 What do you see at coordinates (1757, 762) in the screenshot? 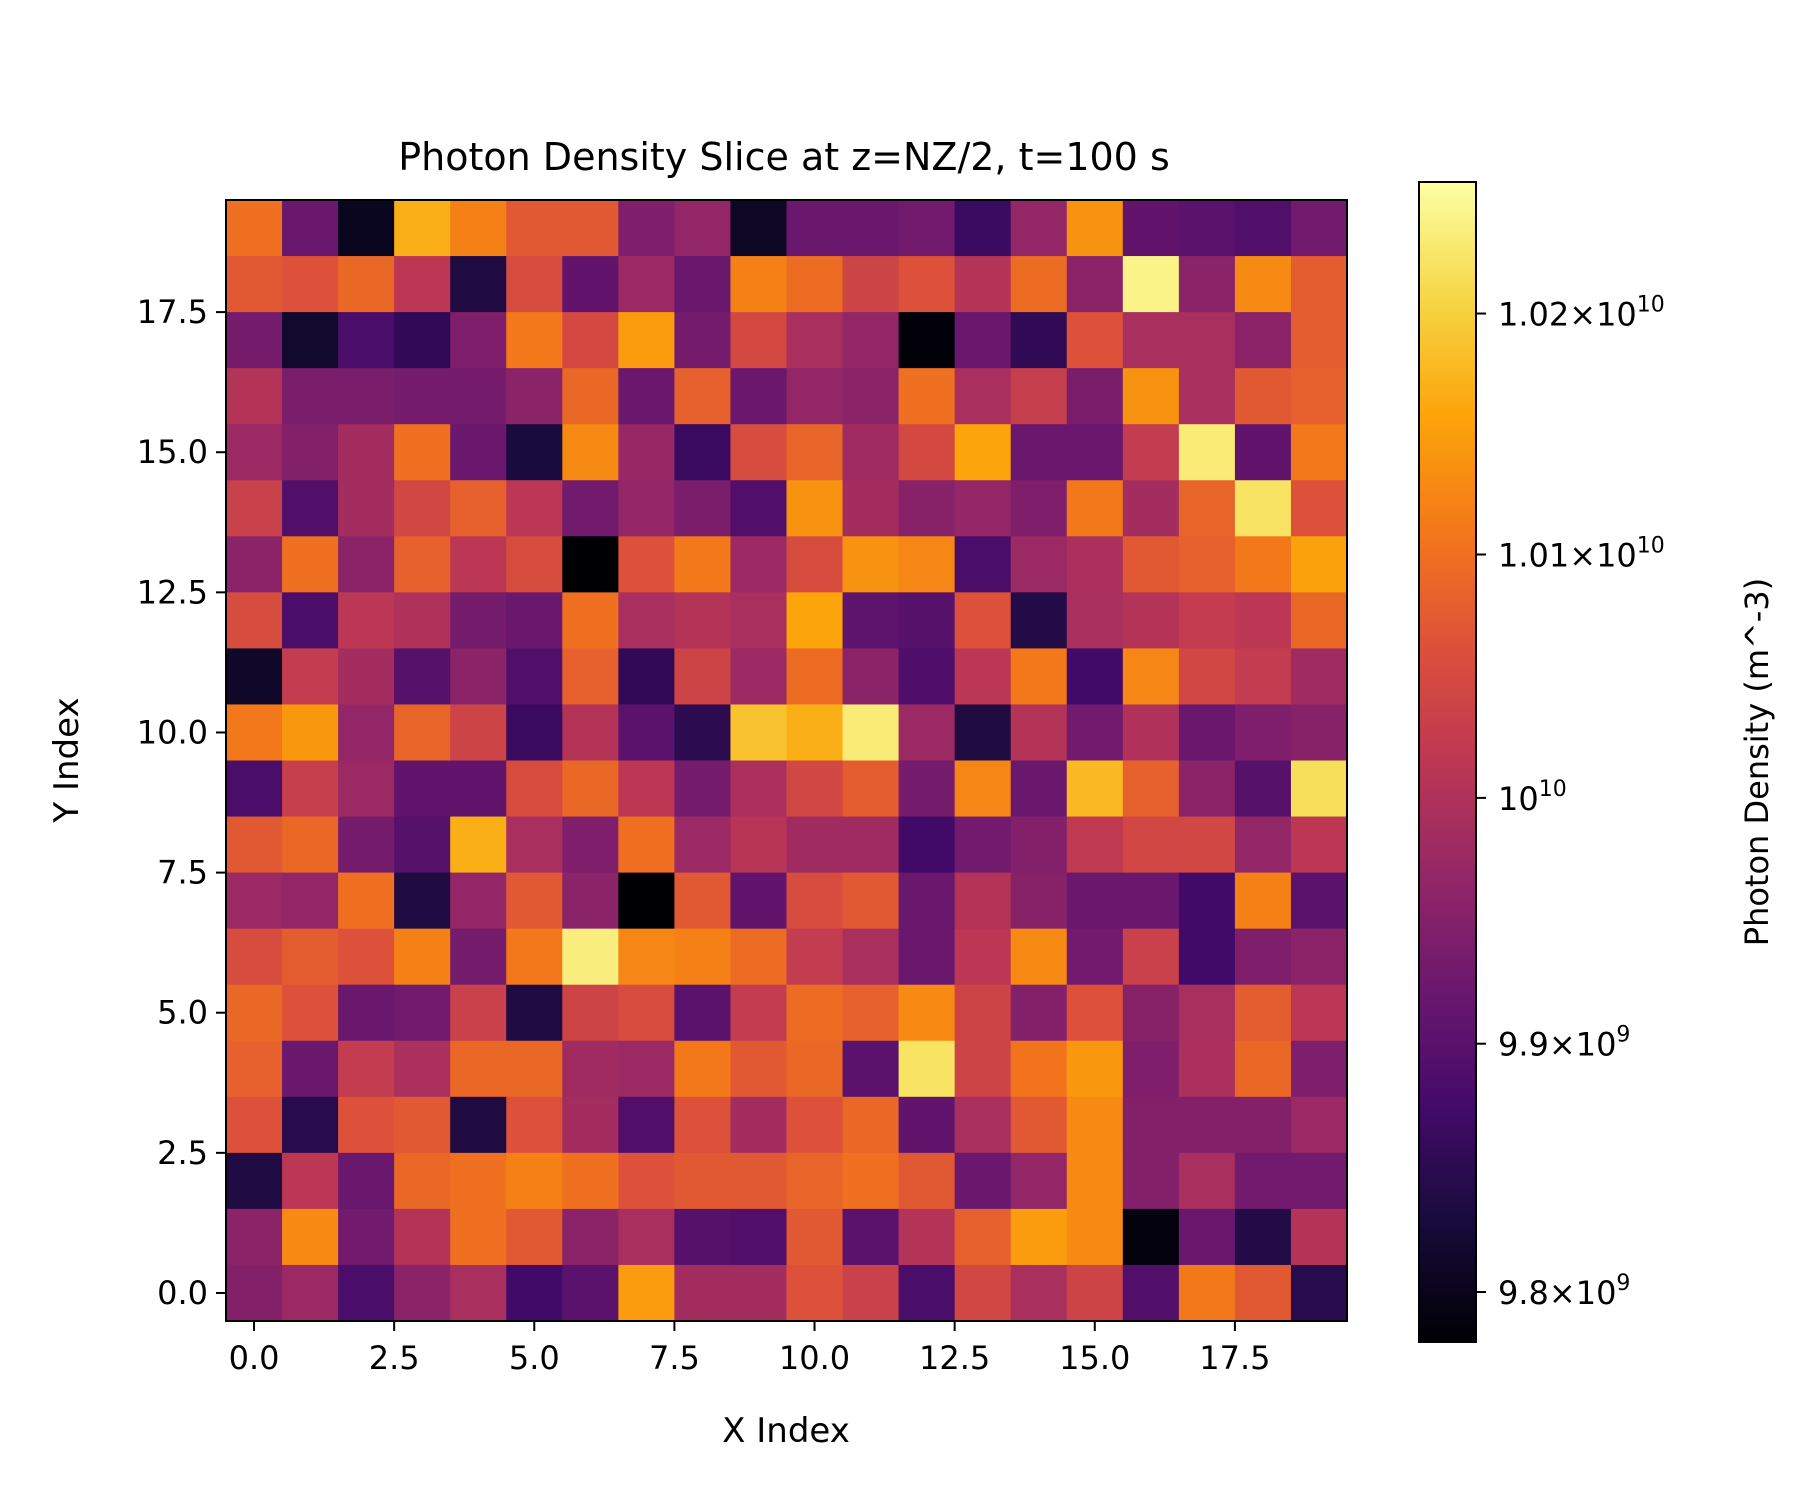
I see `colorbar-label: Photon Density (m^-3)` at bounding box center [1757, 762].